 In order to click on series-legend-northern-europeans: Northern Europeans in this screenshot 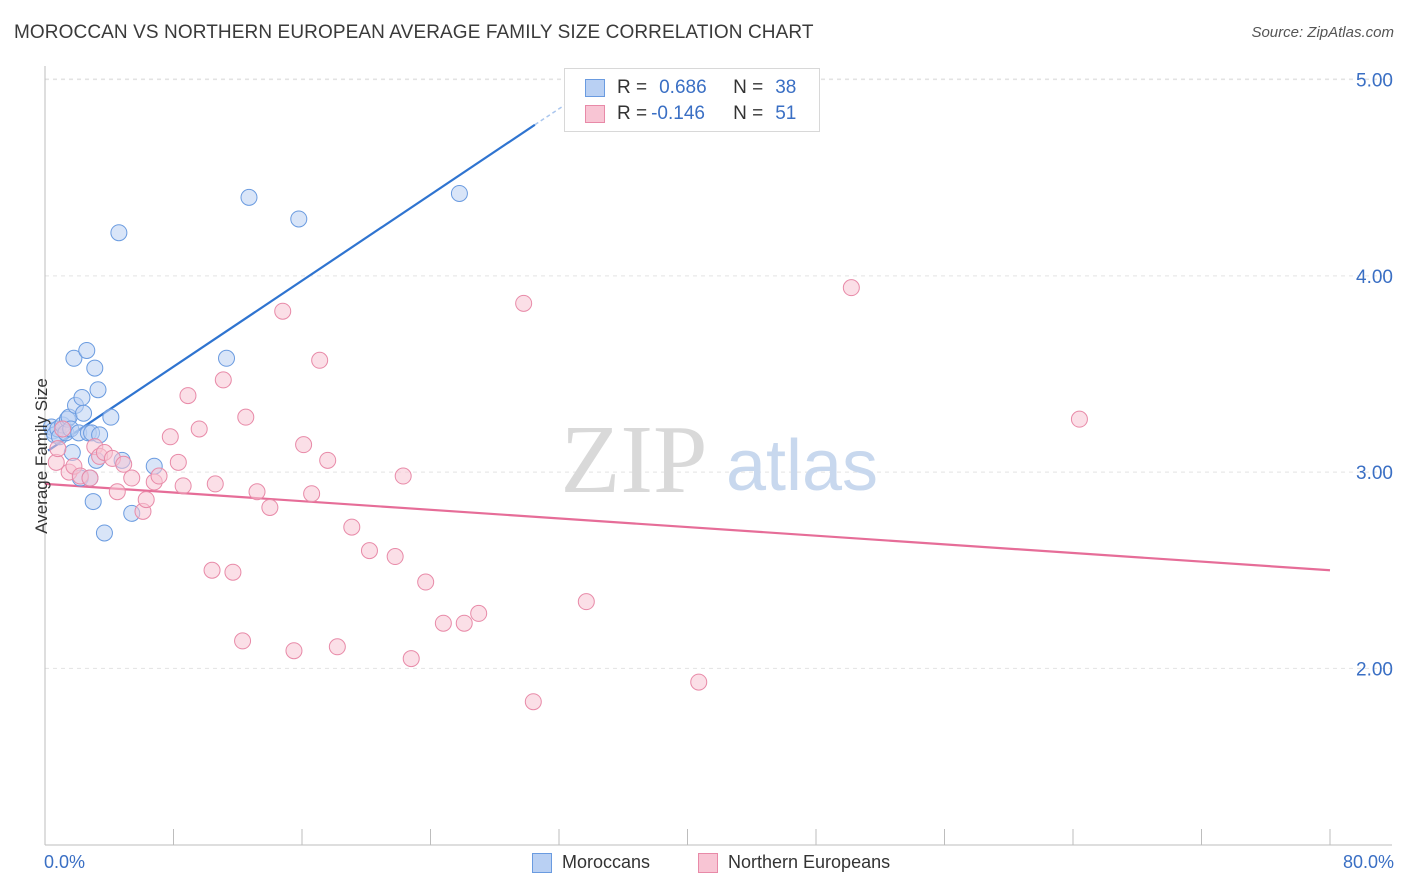, I will do `click(794, 862)`.